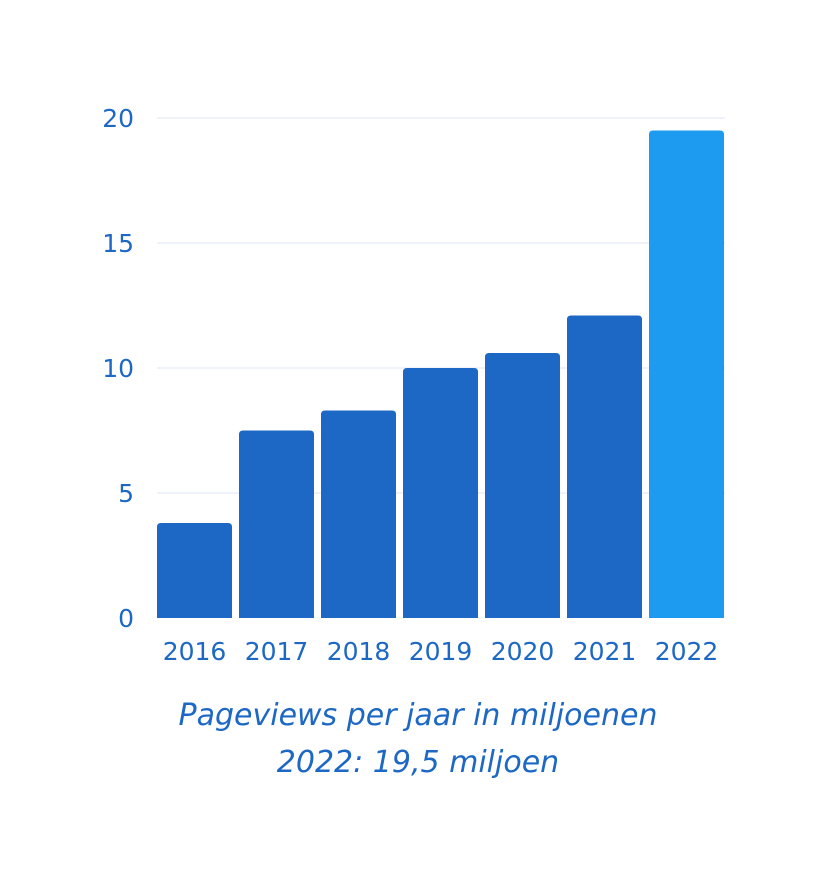 The image size is (836, 887). What do you see at coordinates (195, 651) in the screenshot?
I see `x-tick-label: 2016` at bounding box center [195, 651].